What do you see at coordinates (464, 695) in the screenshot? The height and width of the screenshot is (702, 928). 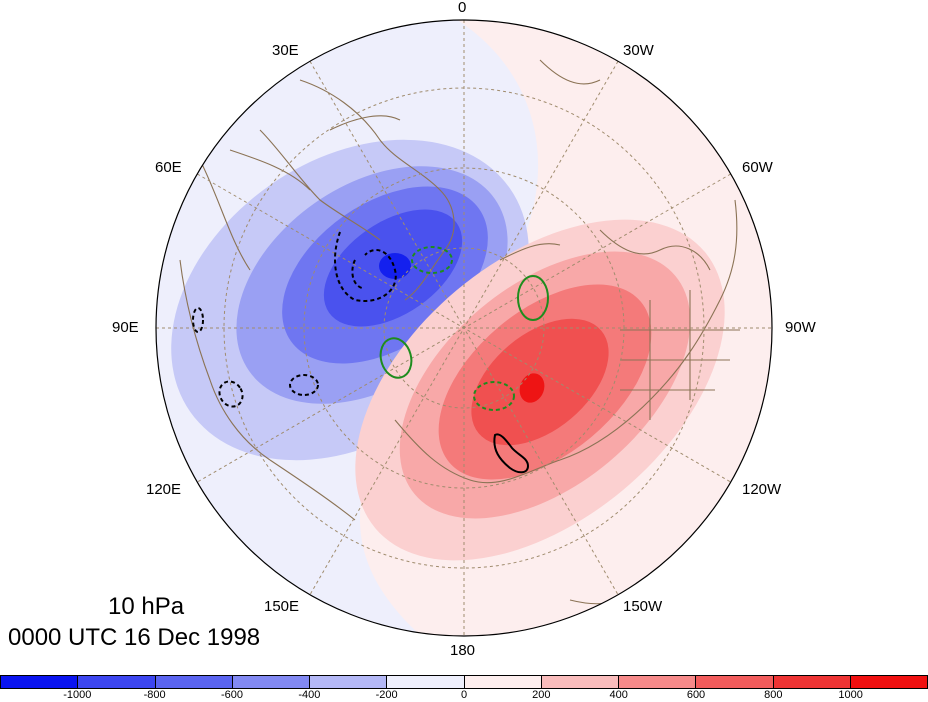 I see `colorbar-tick-label: 0` at bounding box center [464, 695].